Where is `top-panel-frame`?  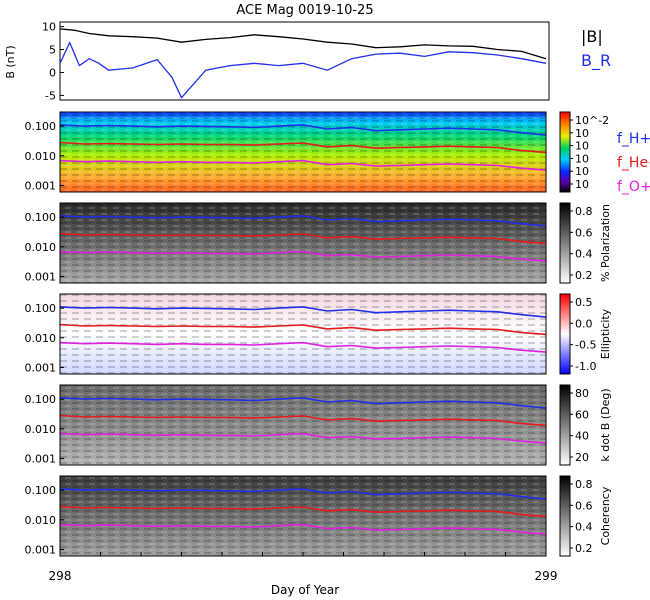 top-panel-frame is located at coordinates (304, 61).